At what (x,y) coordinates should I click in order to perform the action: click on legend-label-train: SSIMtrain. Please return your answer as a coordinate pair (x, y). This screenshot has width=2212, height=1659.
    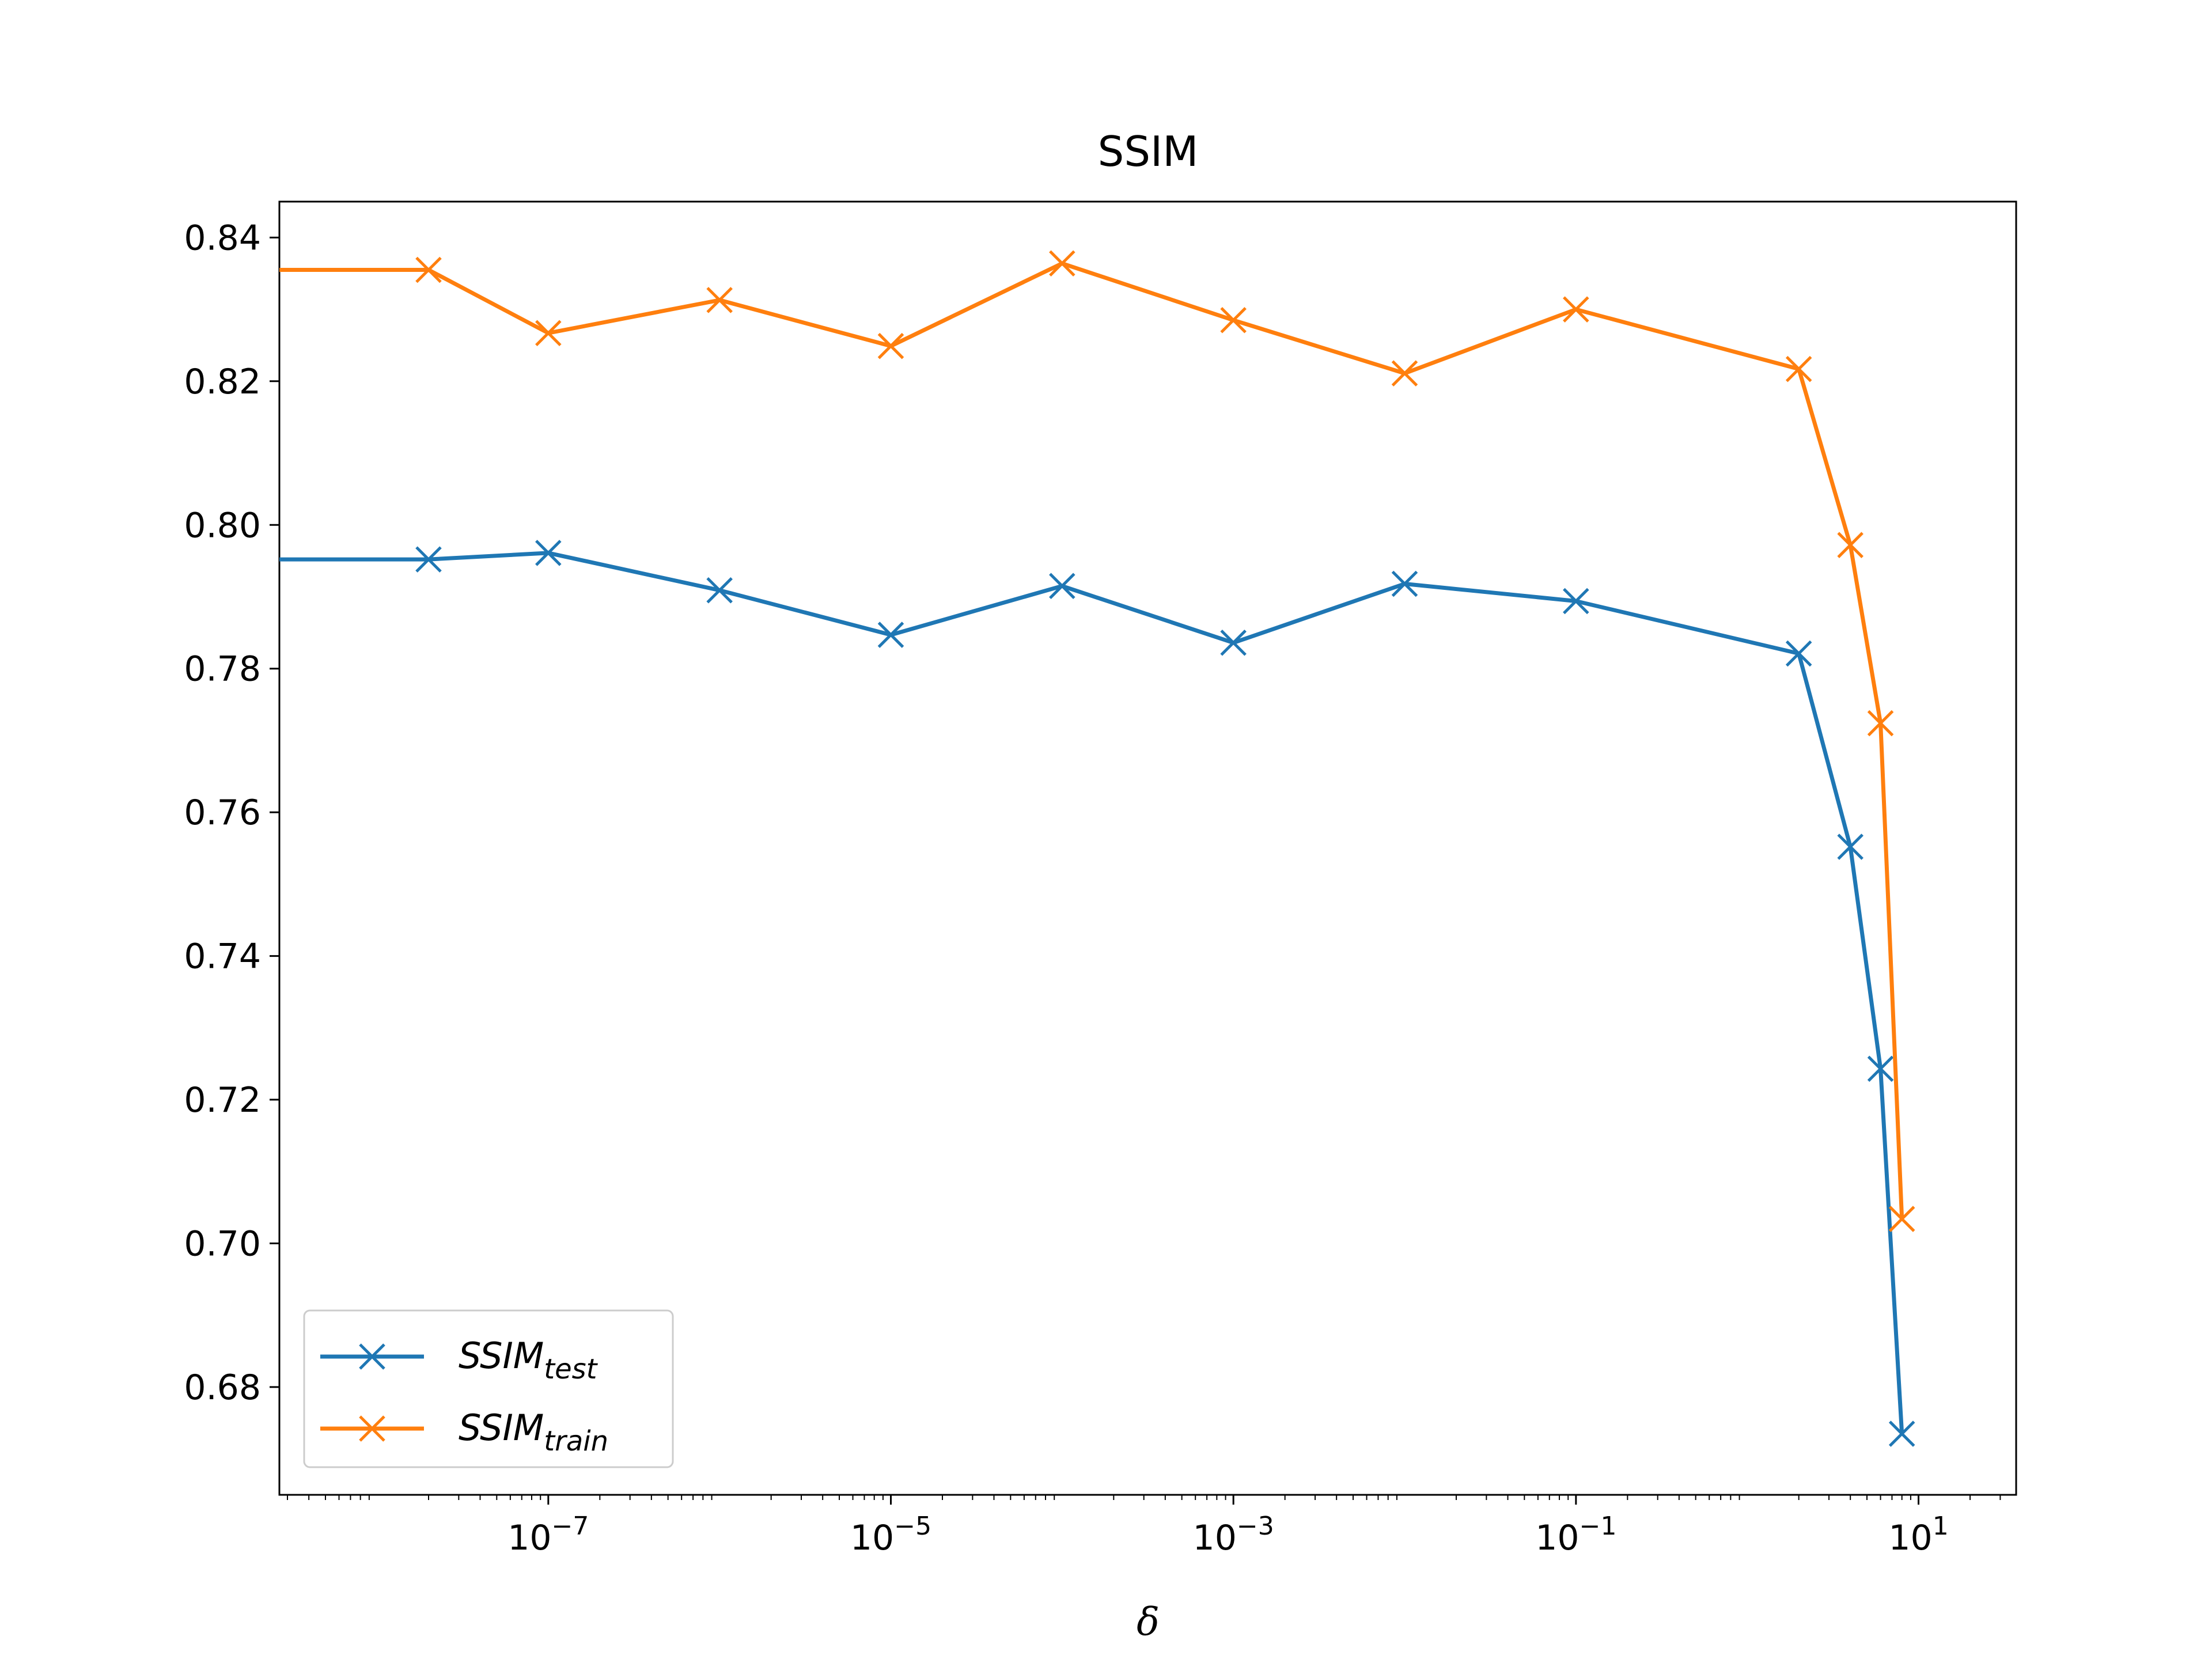
    Looking at the image, I should click on (533, 1432).